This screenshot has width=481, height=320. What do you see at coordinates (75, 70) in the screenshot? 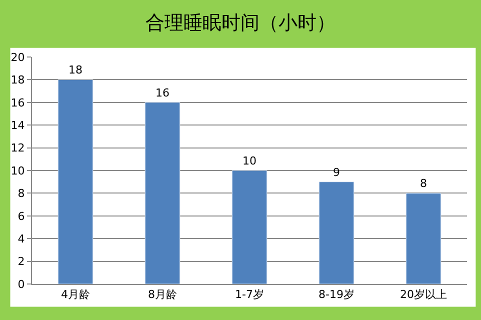
I see `data-label: 18` at bounding box center [75, 70].